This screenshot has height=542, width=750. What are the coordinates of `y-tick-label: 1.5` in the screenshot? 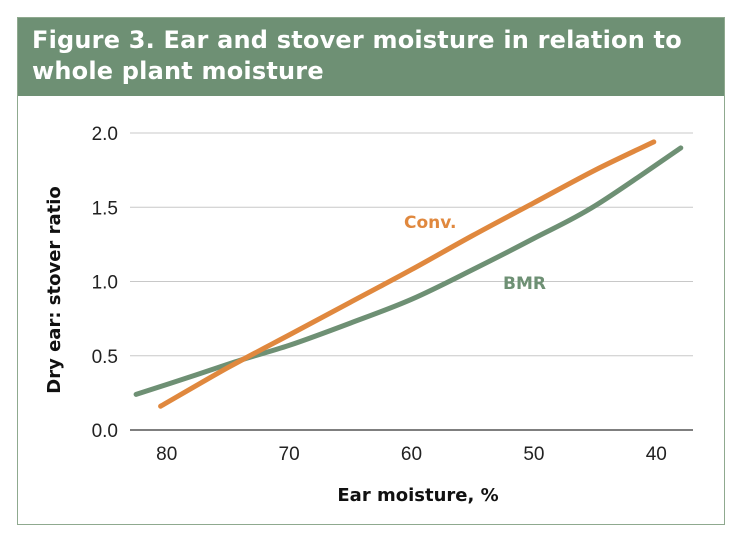 It's located at (105, 208).